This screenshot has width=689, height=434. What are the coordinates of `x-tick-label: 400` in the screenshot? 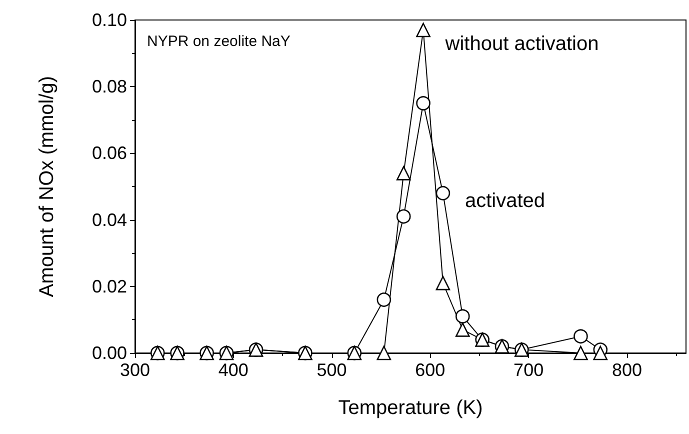 It's located at (233, 370).